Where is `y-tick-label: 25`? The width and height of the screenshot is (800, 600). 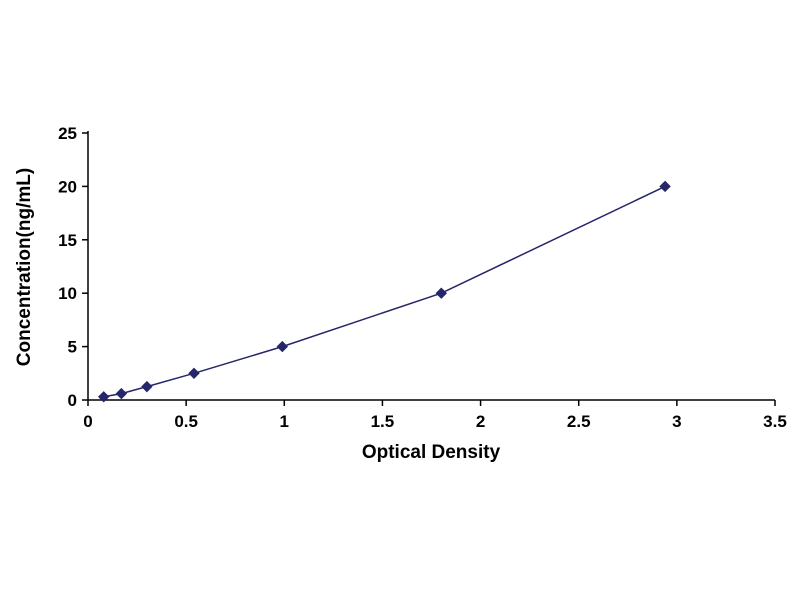
y-tick-label: 25 is located at coordinates (67, 133).